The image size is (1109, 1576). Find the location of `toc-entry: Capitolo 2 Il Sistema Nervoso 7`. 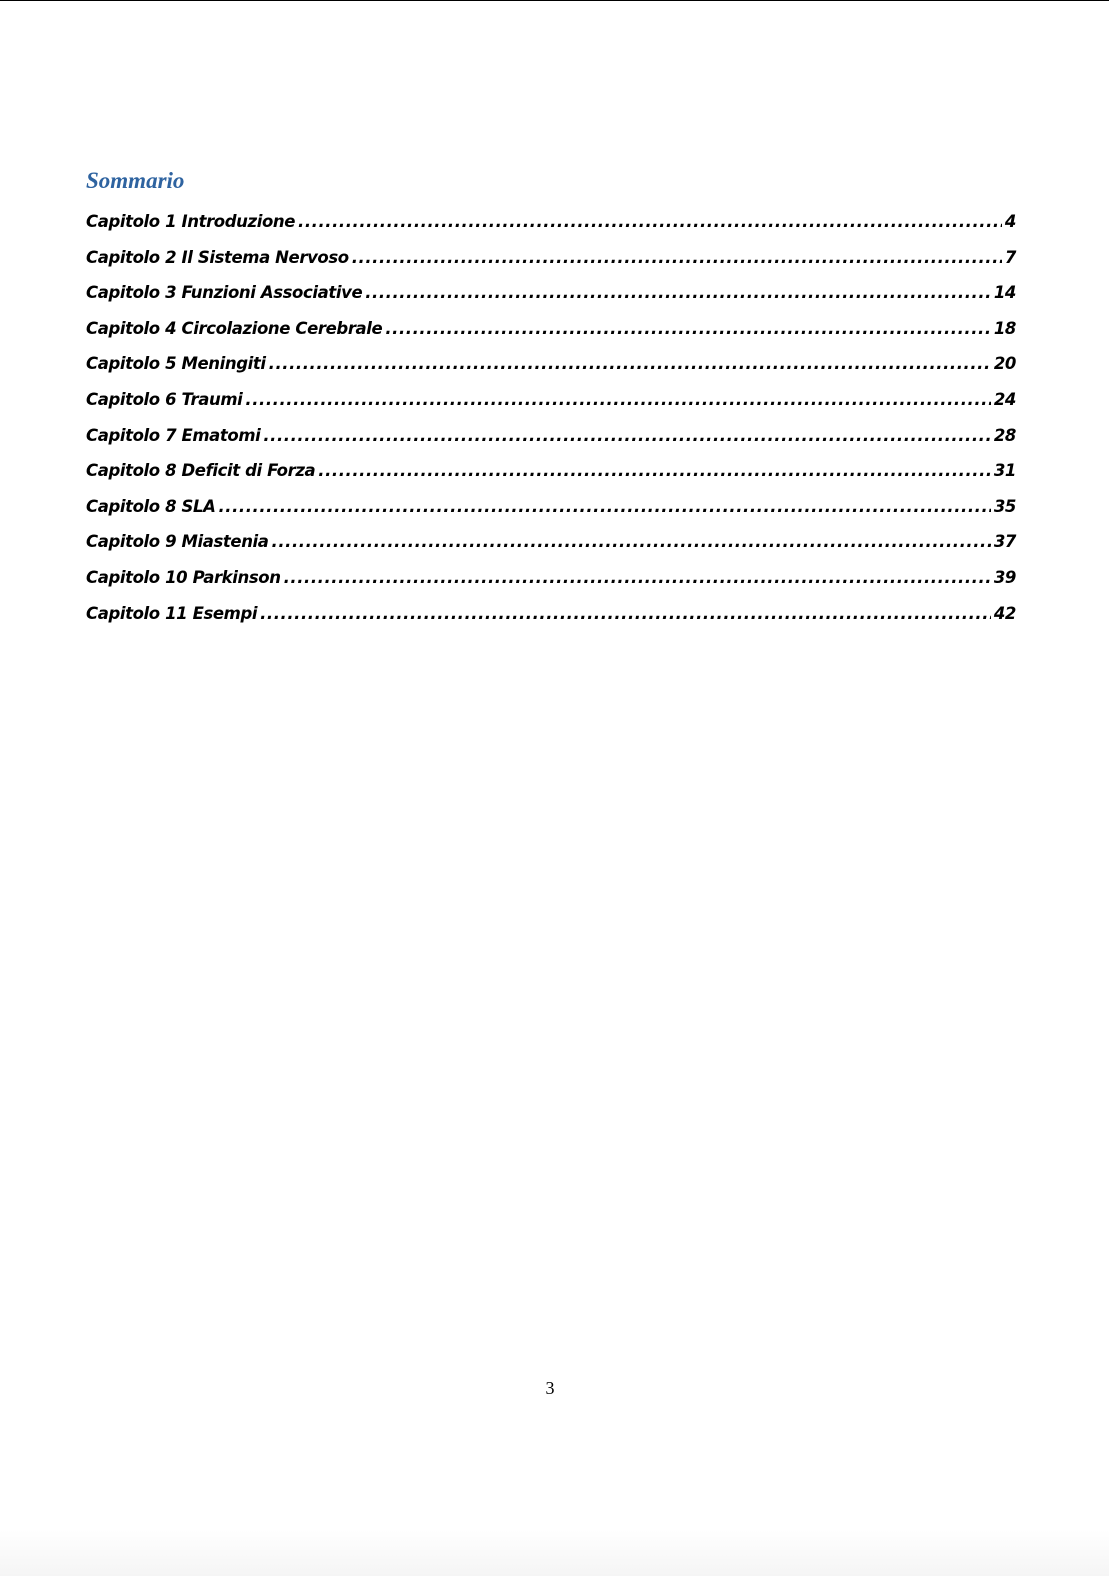

toc-entry: Capitolo 2 Il Sistema Nervoso 7 is located at coordinates (551, 266).